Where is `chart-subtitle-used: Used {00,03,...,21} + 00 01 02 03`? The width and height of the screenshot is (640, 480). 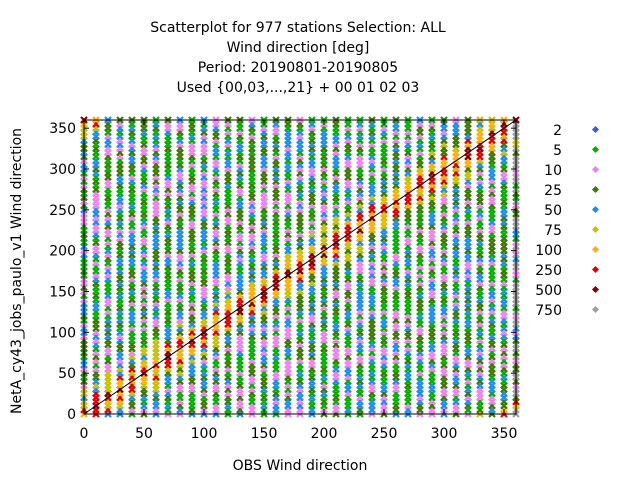 chart-subtitle-used: Used {00,03,...,21} + 00 01 02 03 is located at coordinates (298, 88).